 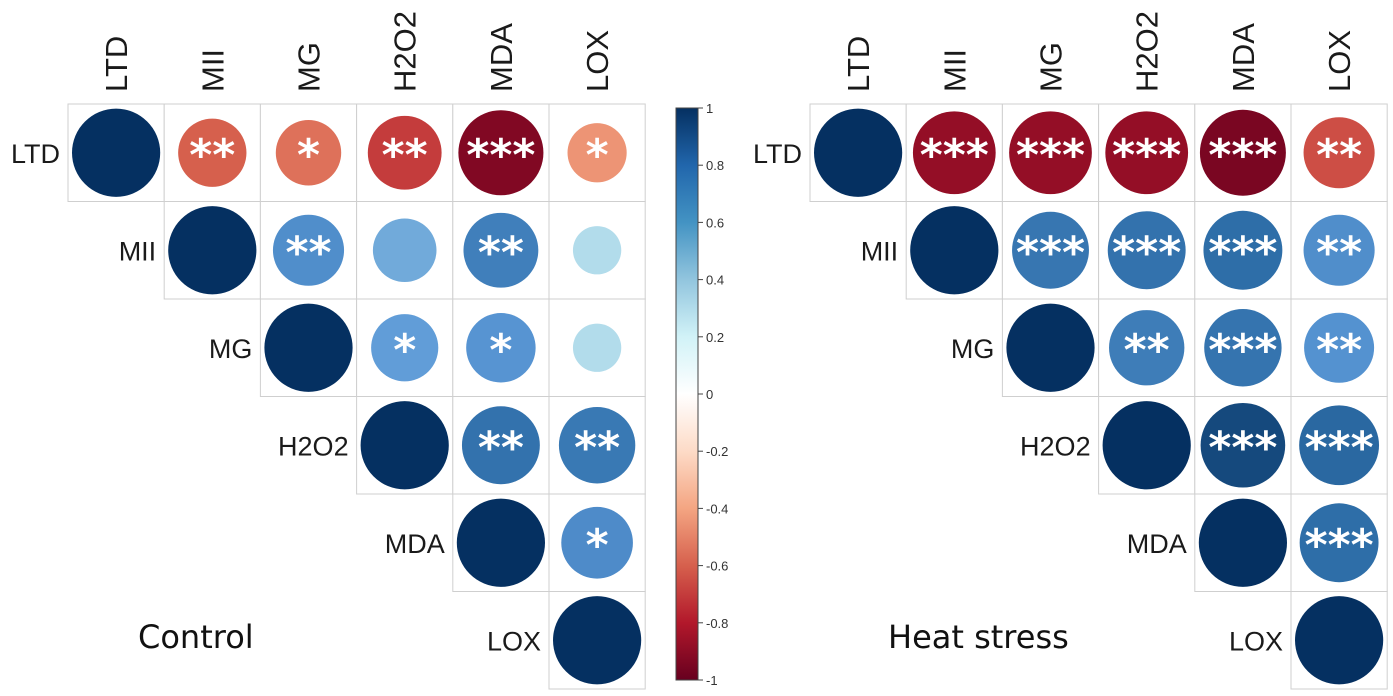 I want to click on panel-title: Heat stress, so click(x=978, y=637).